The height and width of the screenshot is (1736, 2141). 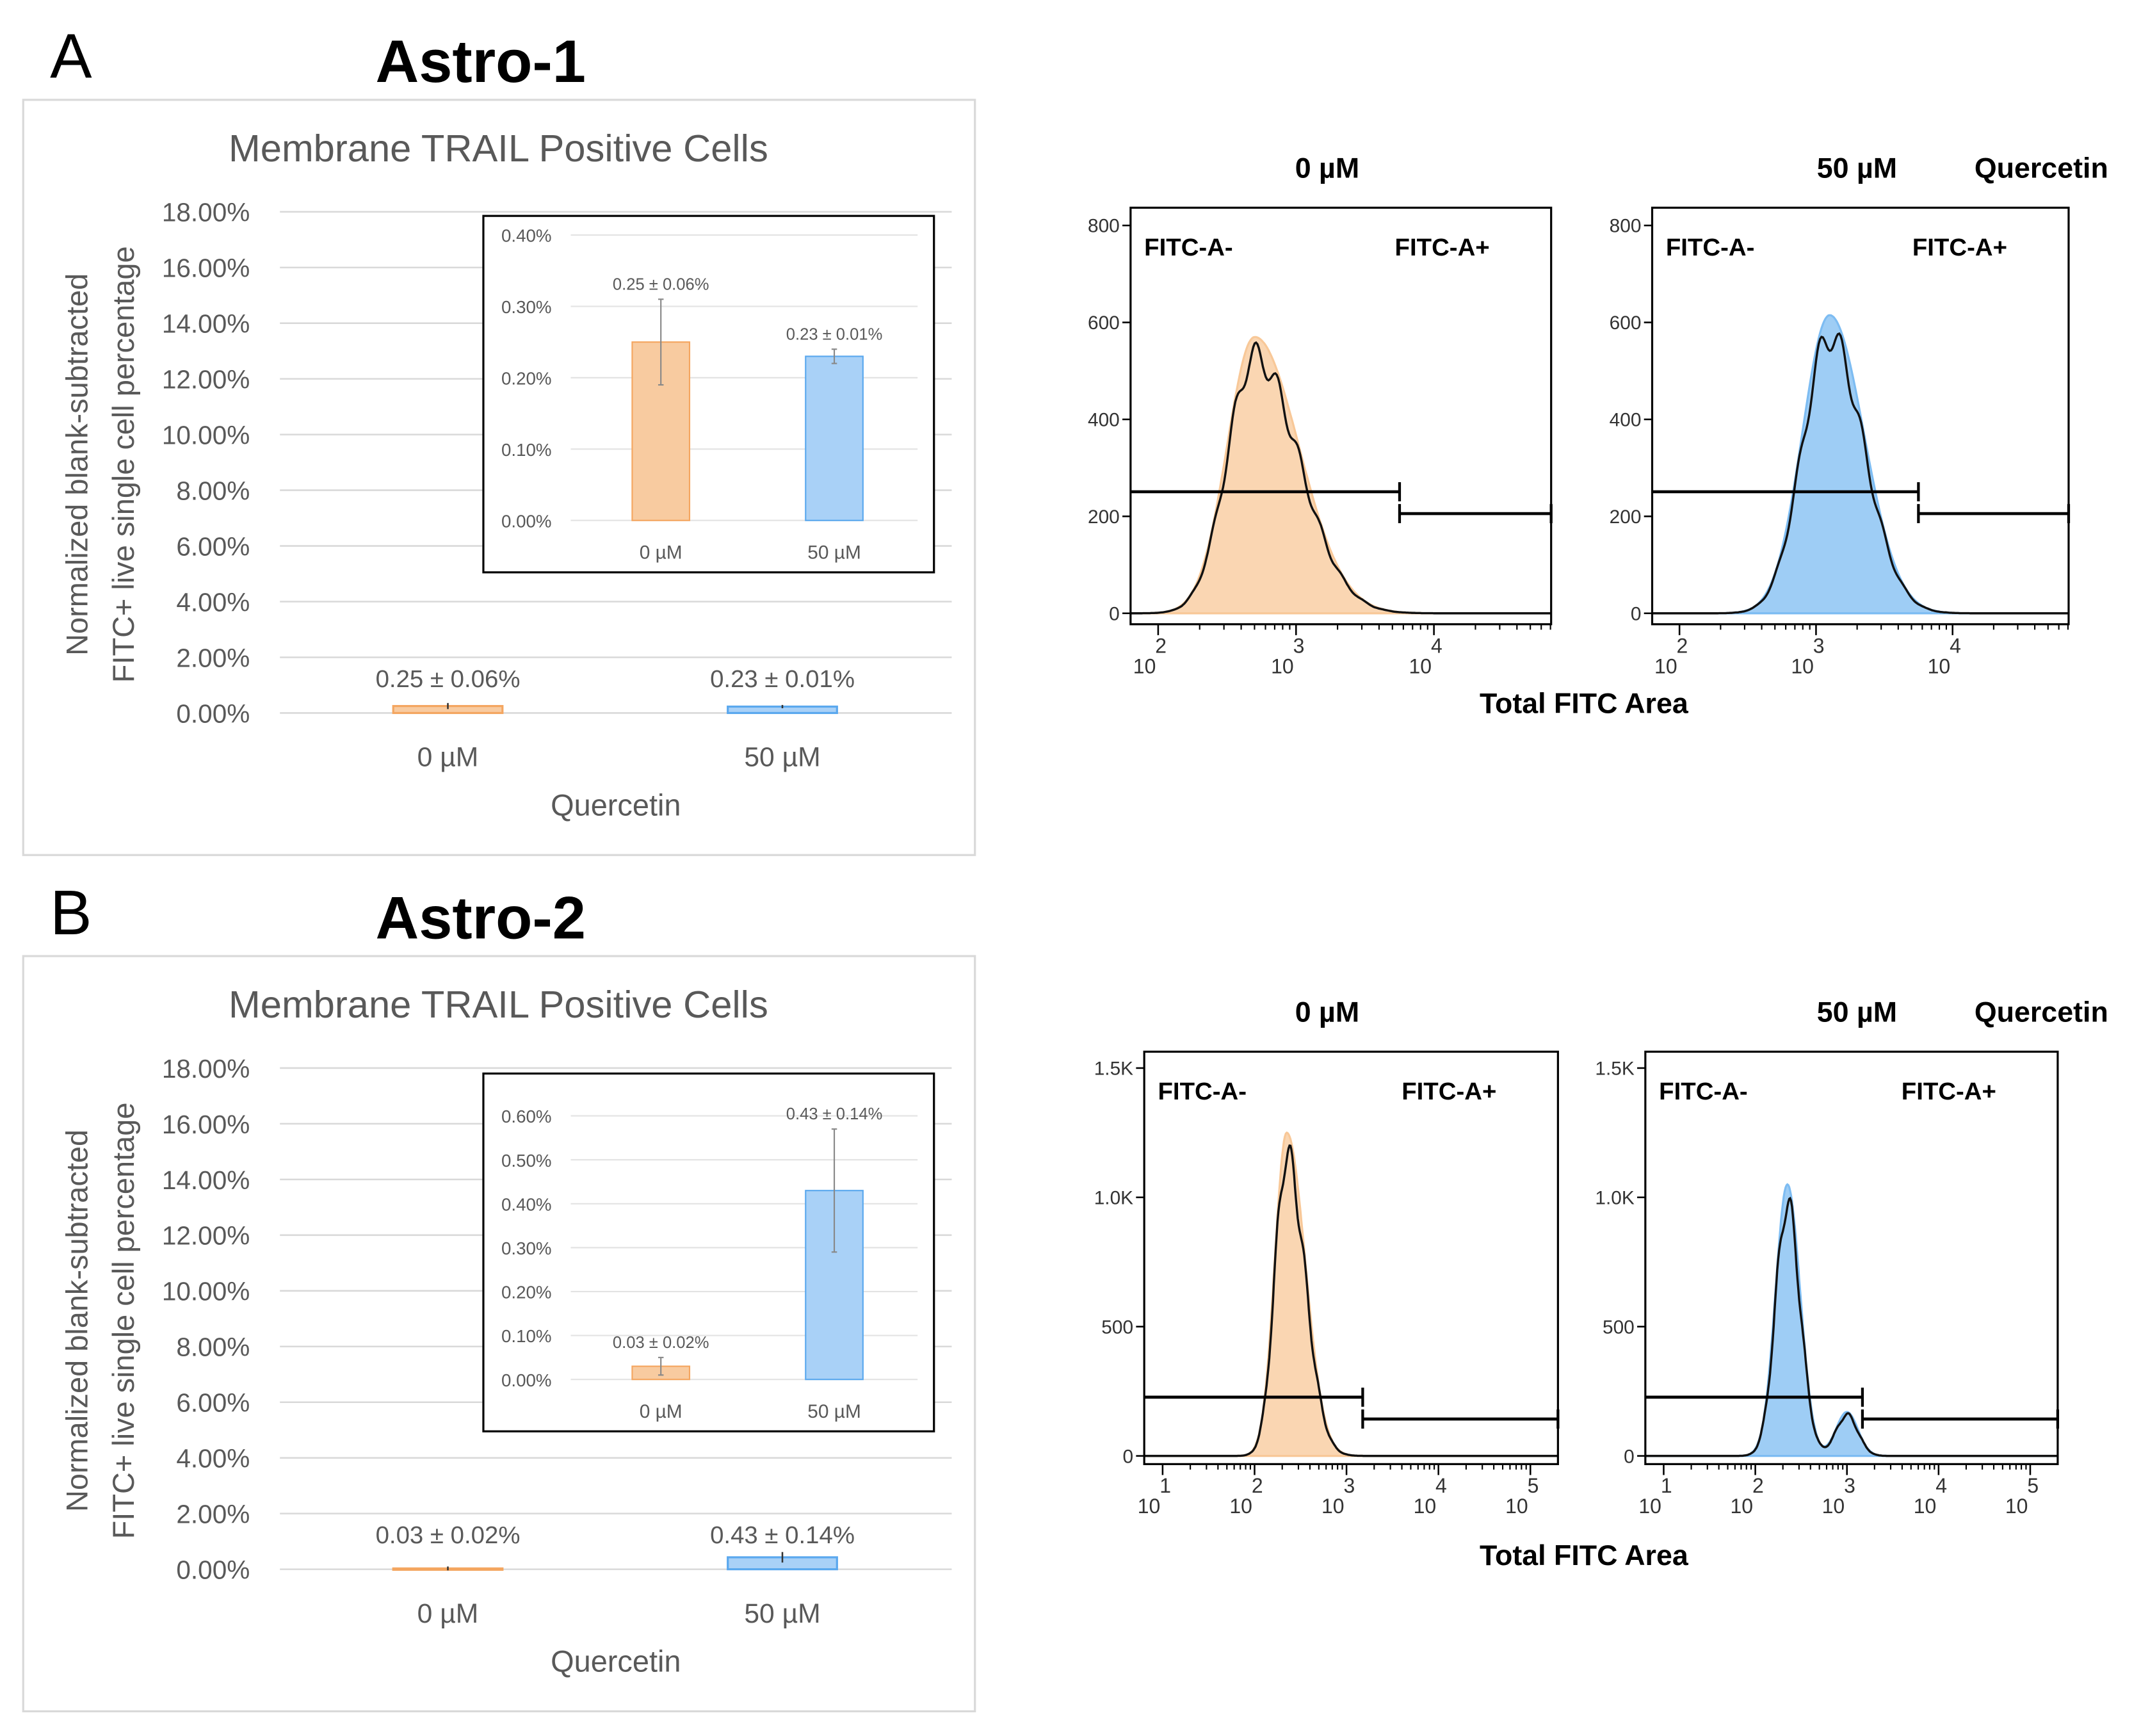 I want to click on y-tick-label: 0.00%, so click(x=213, y=713).